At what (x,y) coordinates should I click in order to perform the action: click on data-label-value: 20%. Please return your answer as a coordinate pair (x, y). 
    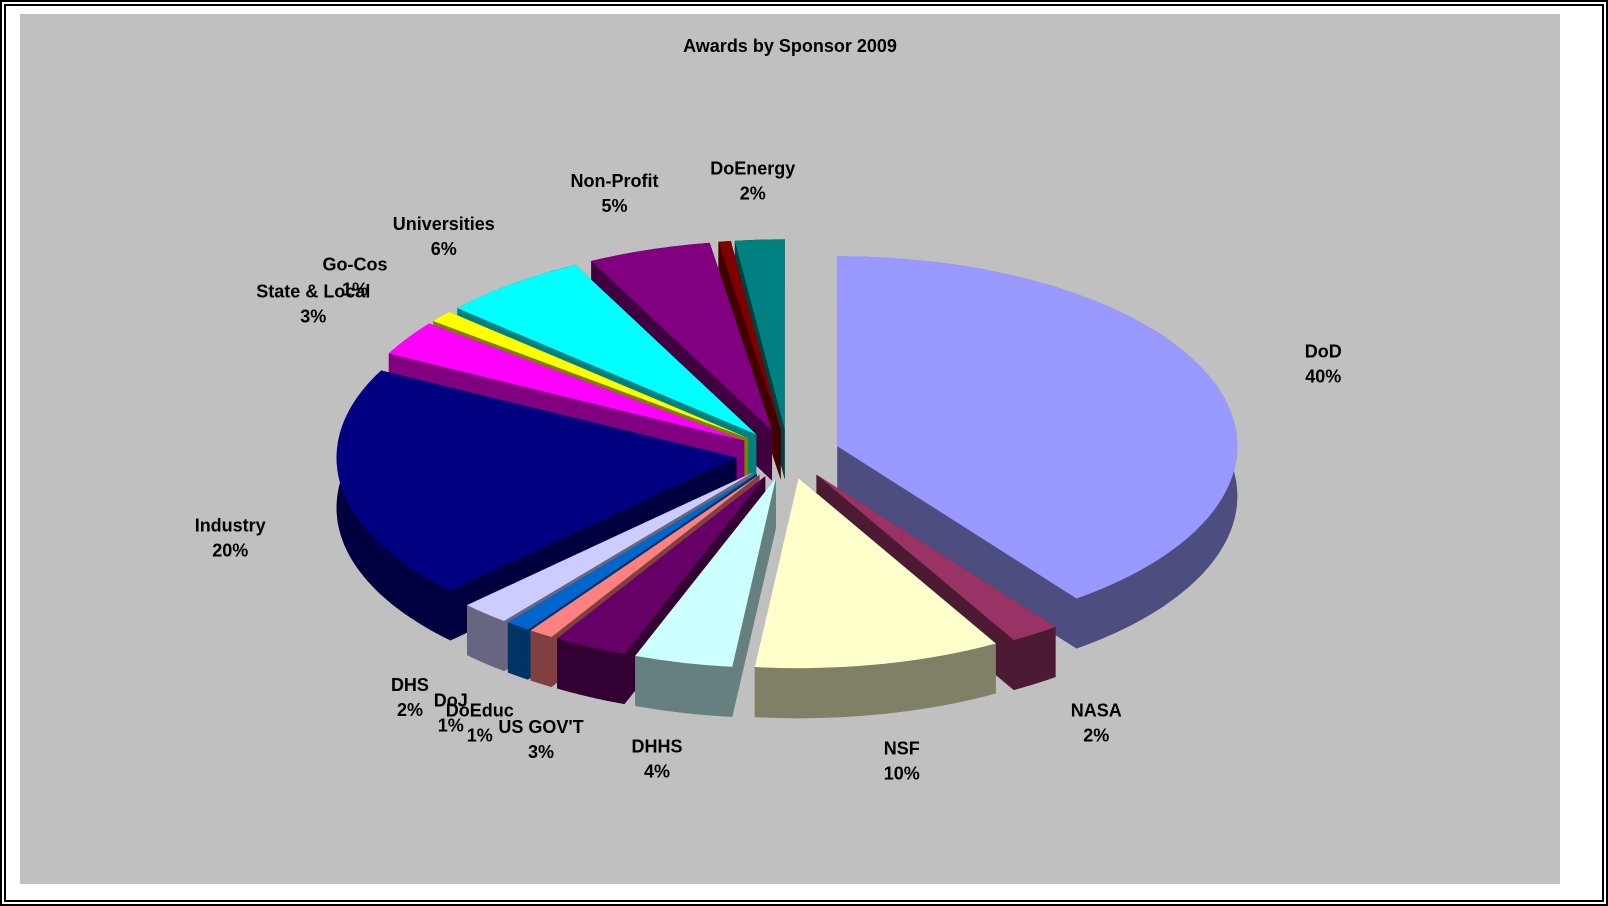
    Looking at the image, I should click on (230, 551).